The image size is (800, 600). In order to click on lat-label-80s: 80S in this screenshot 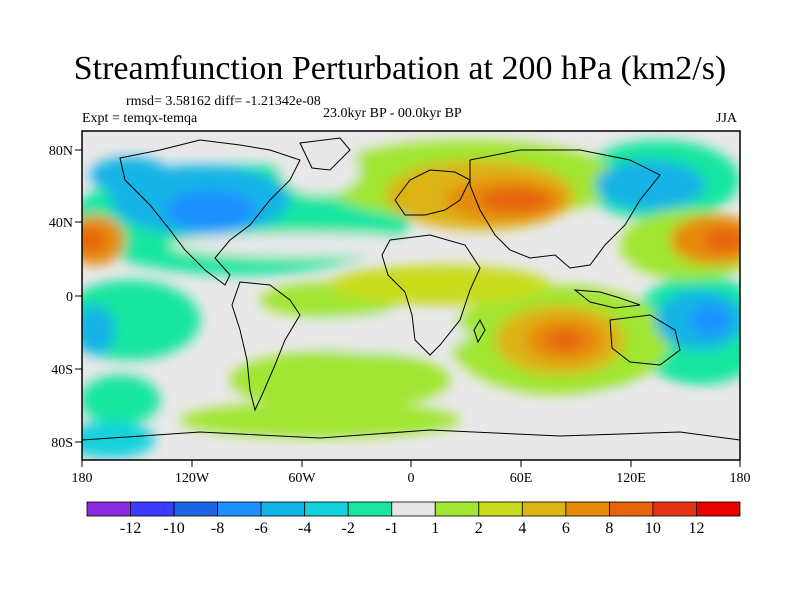, I will do `click(62, 443)`.